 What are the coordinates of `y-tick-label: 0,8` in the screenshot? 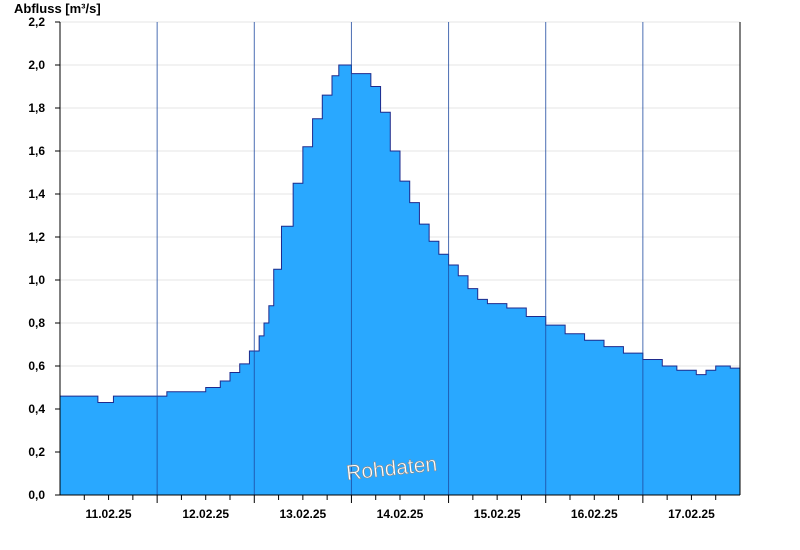 It's located at (36, 323).